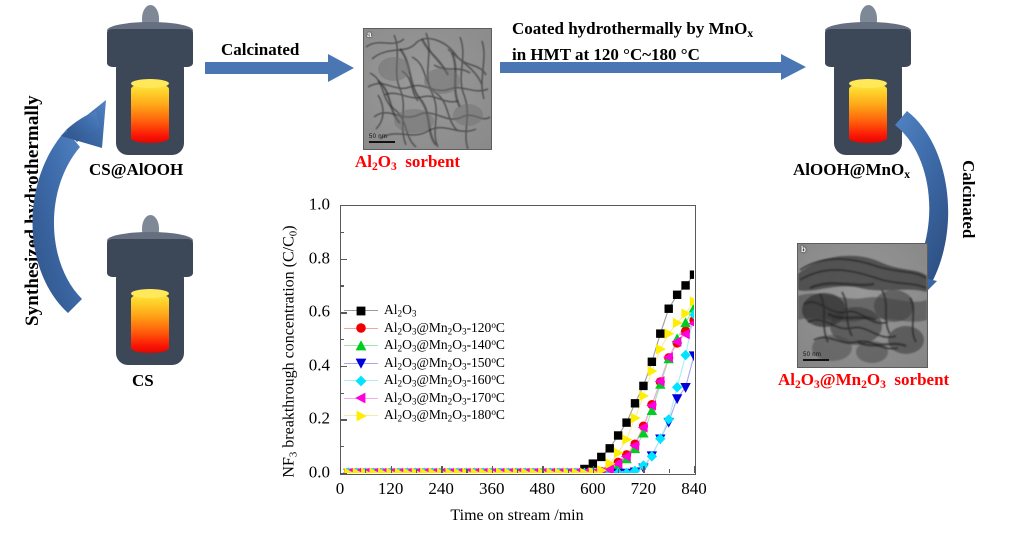 Image resolution: width=1014 pixels, height=538 pixels. I want to click on x-tick-label: 600, so click(593, 488).